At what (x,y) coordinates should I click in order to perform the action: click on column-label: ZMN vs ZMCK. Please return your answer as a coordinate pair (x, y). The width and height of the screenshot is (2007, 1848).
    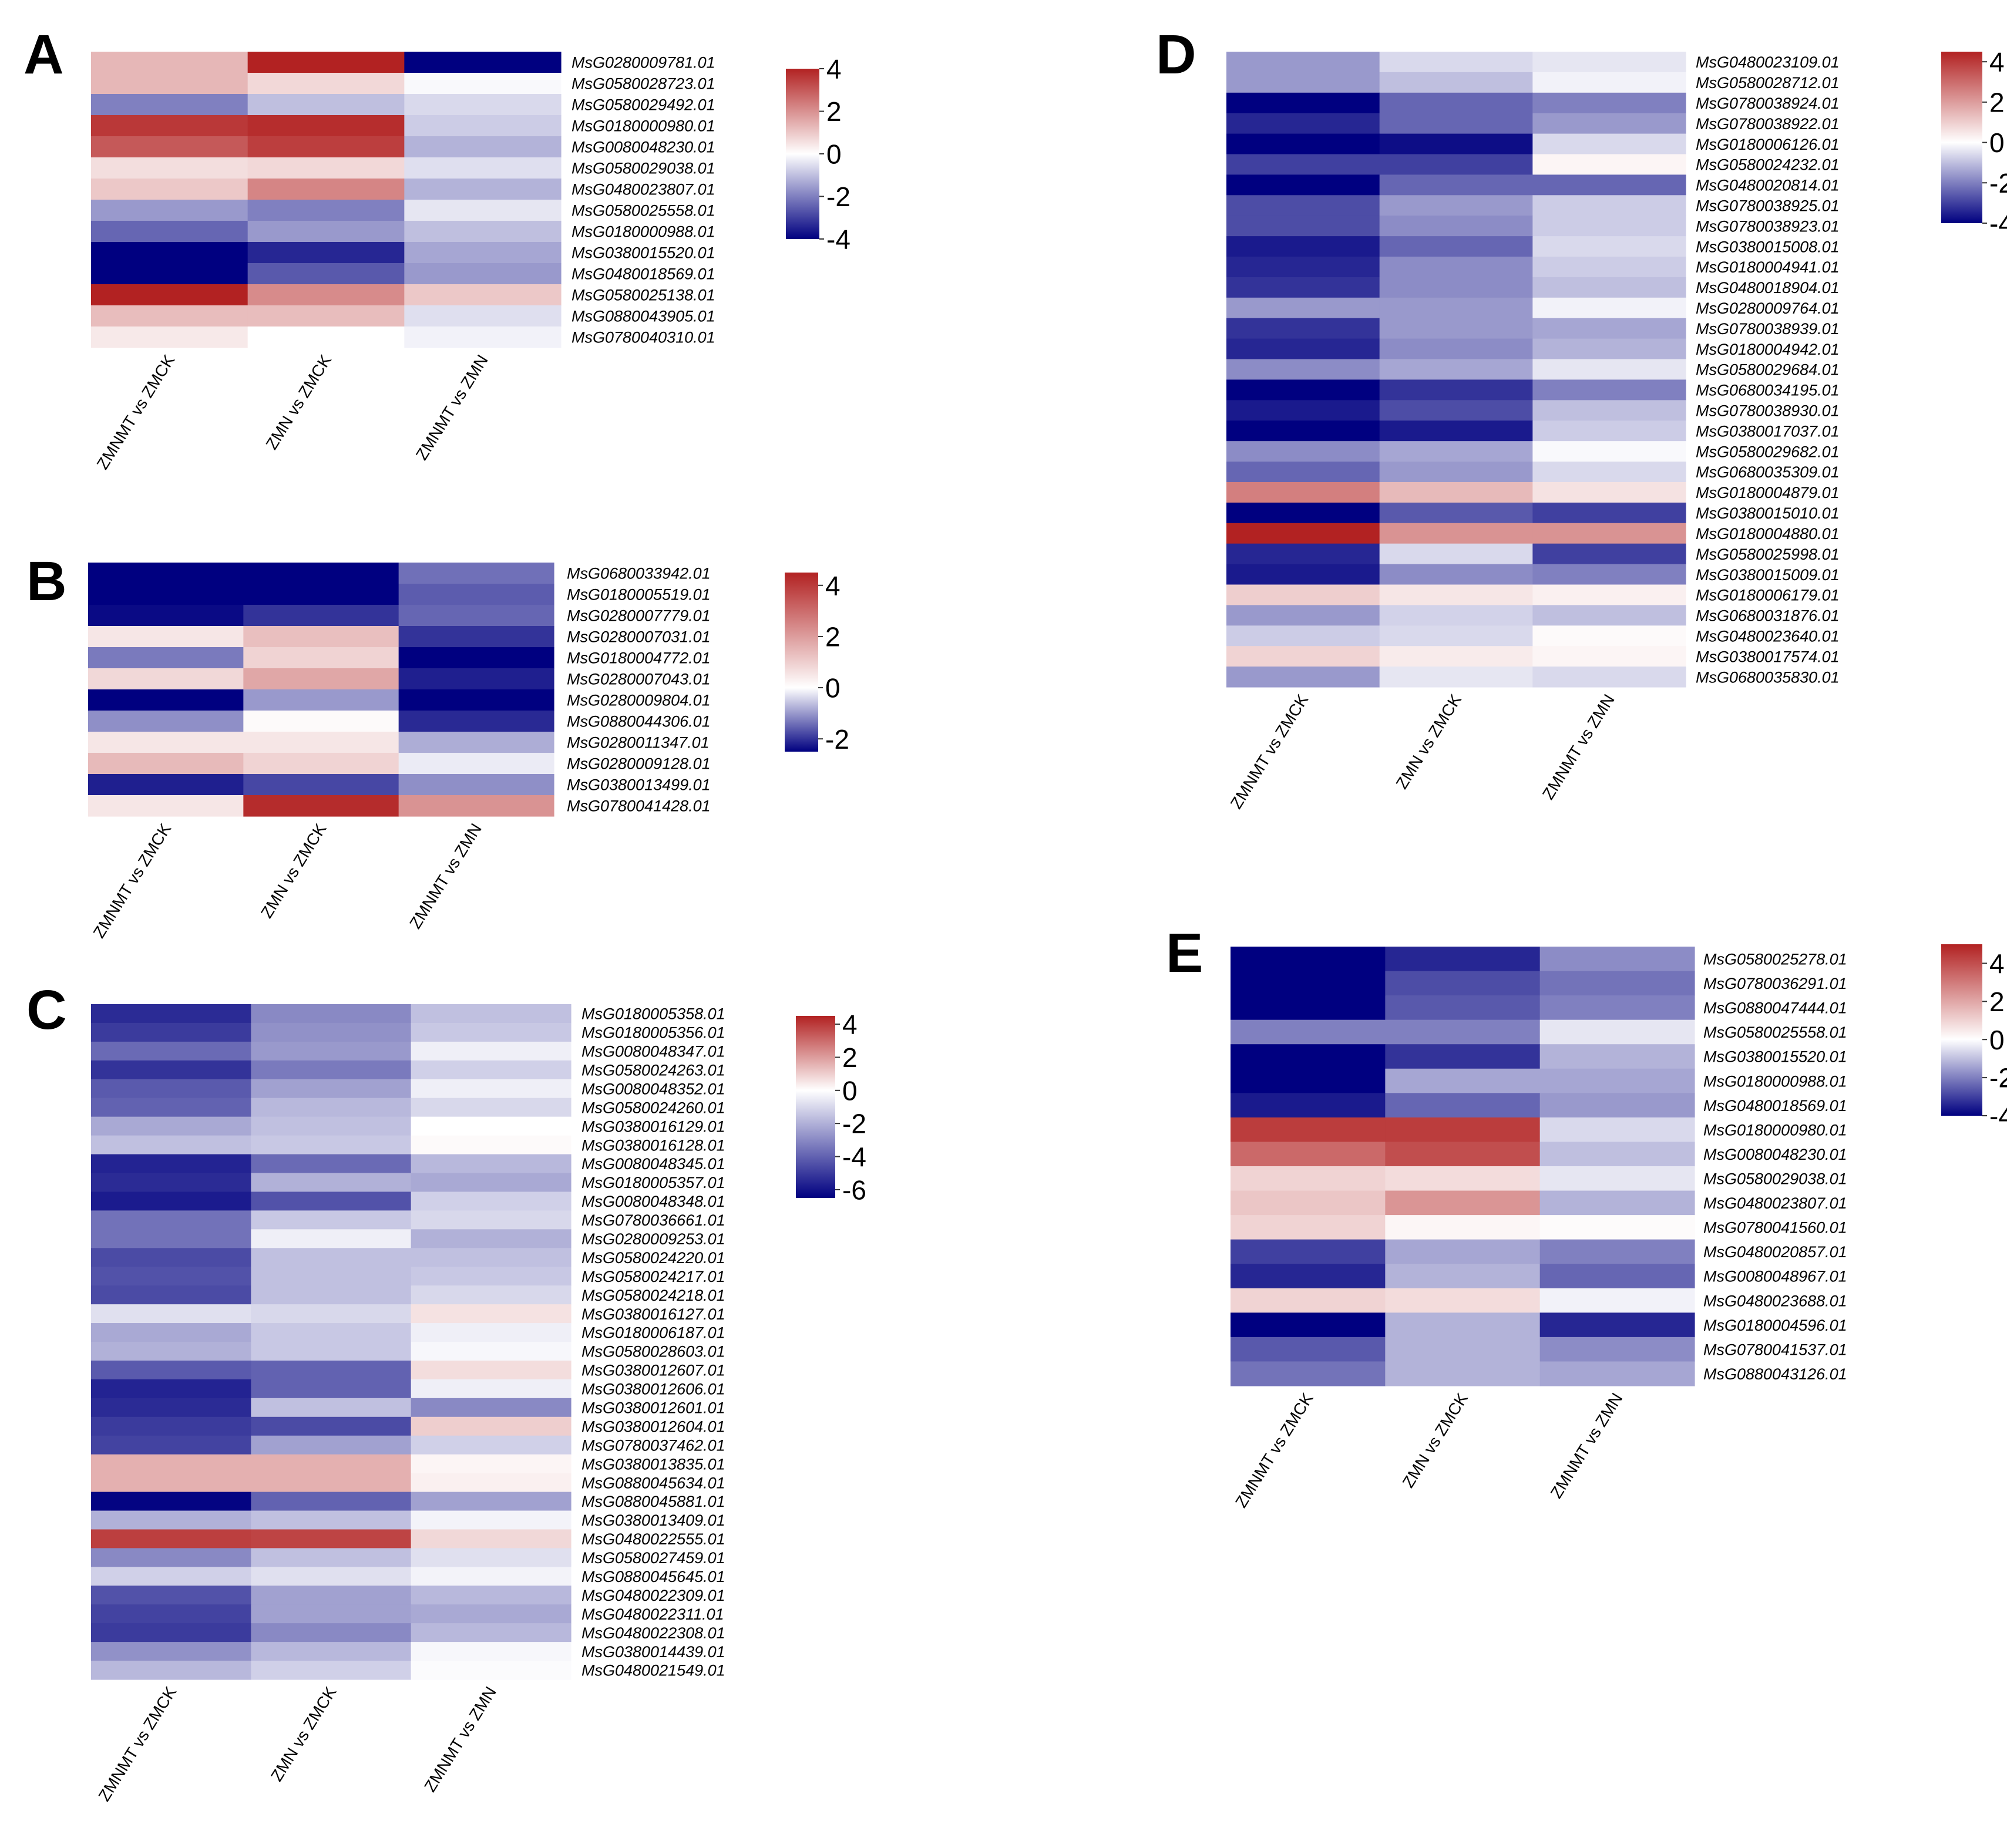
    Looking at the image, I should click on (299, 401).